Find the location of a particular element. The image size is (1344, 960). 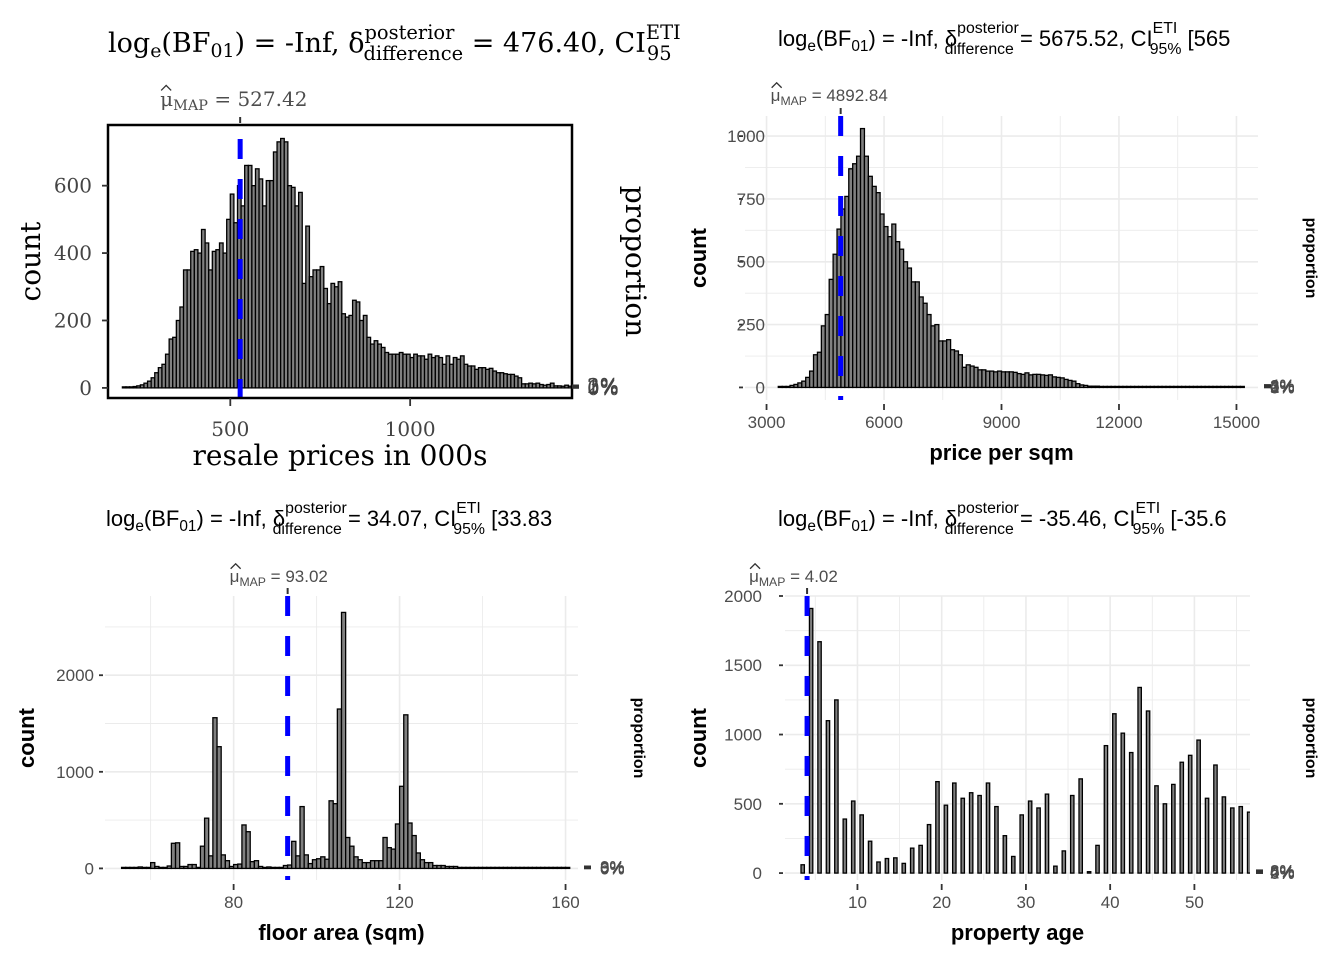

y-tick-label: 600 is located at coordinates (73, 186).